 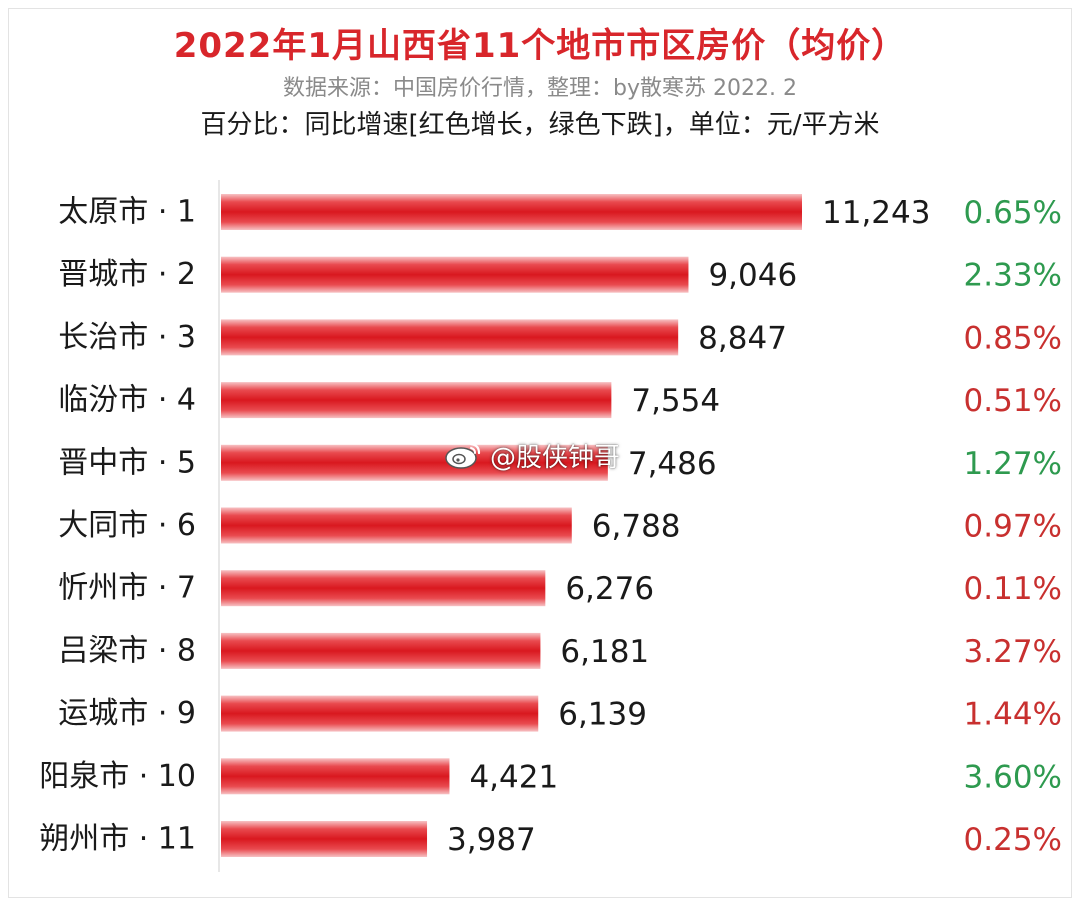 I want to click on value-label: 6,276, so click(x=609, y=589).